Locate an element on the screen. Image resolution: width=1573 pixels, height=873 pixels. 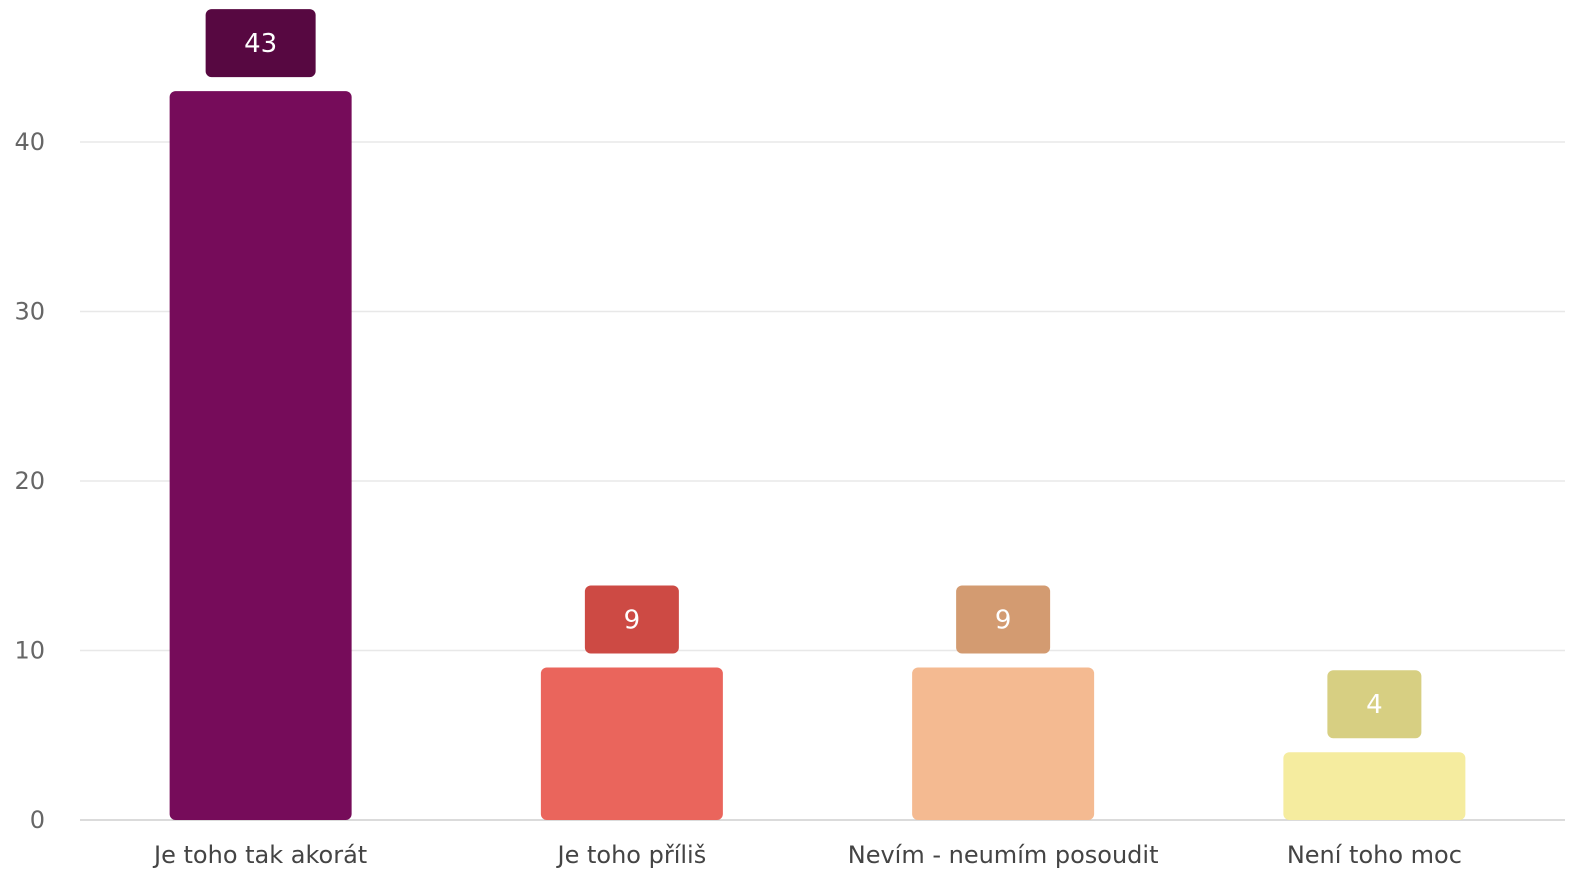
y-tick-label: 20 is located at coordinates (29, 481).